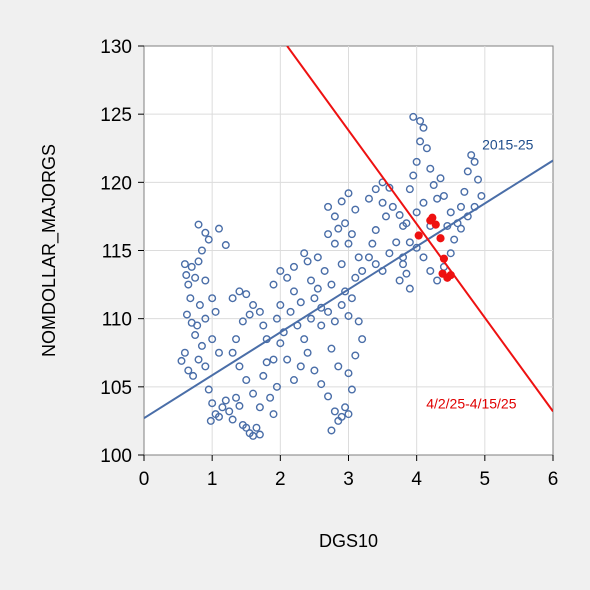  I want to click on annotation-apr-2025: 4/2/25-4/15/25, so click(471, 404).